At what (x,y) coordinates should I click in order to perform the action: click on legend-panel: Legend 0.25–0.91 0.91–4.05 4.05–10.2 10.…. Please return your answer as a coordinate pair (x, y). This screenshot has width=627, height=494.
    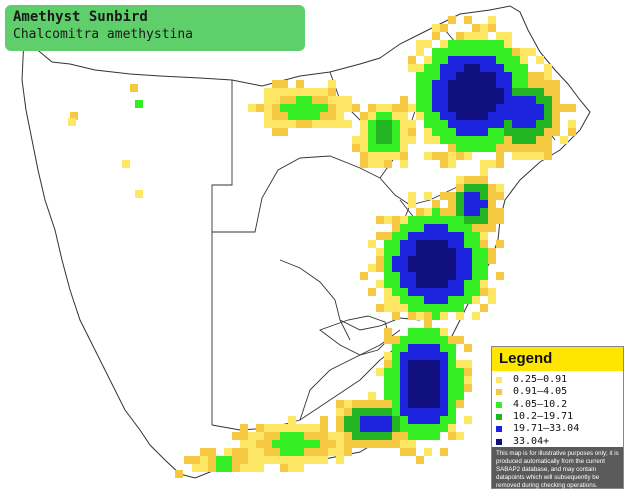
    Looking at the image, I should click on (557, 417).